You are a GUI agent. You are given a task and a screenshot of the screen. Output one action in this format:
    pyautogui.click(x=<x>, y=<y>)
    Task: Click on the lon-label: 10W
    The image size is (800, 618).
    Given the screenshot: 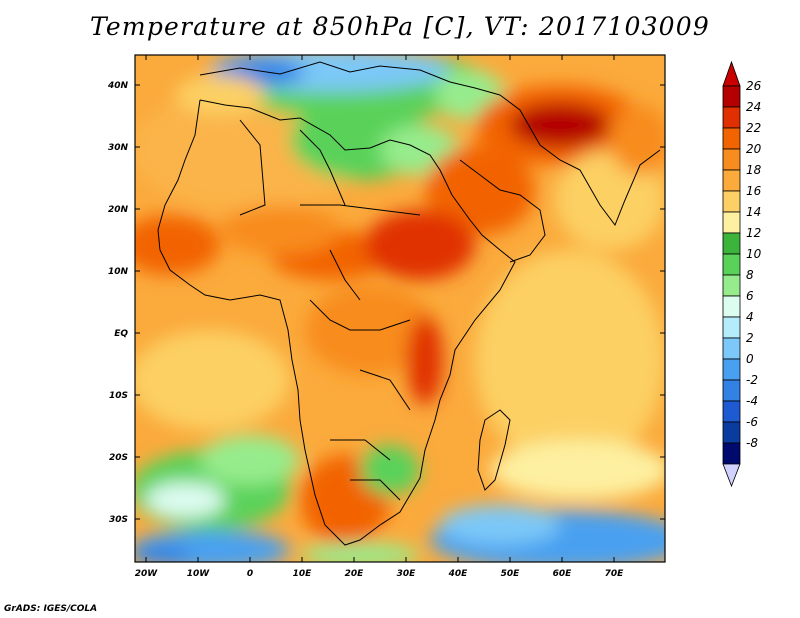 What is the action you would take?
    pyautogui.click(x=199, y=574)
    